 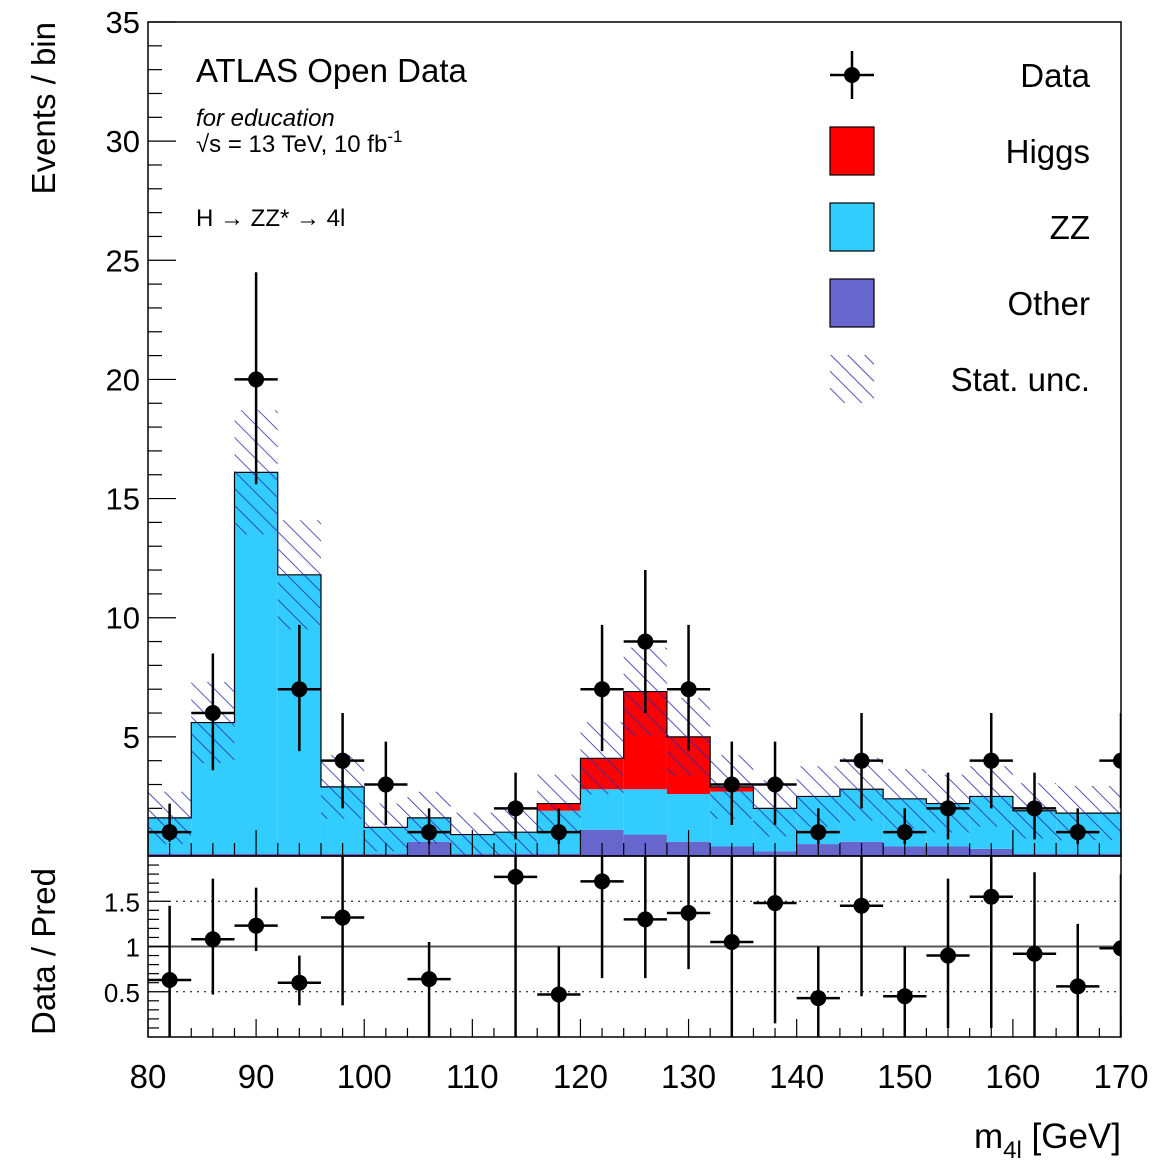 I want to click on y-tick-label: 5, so click(x=131, y=737).